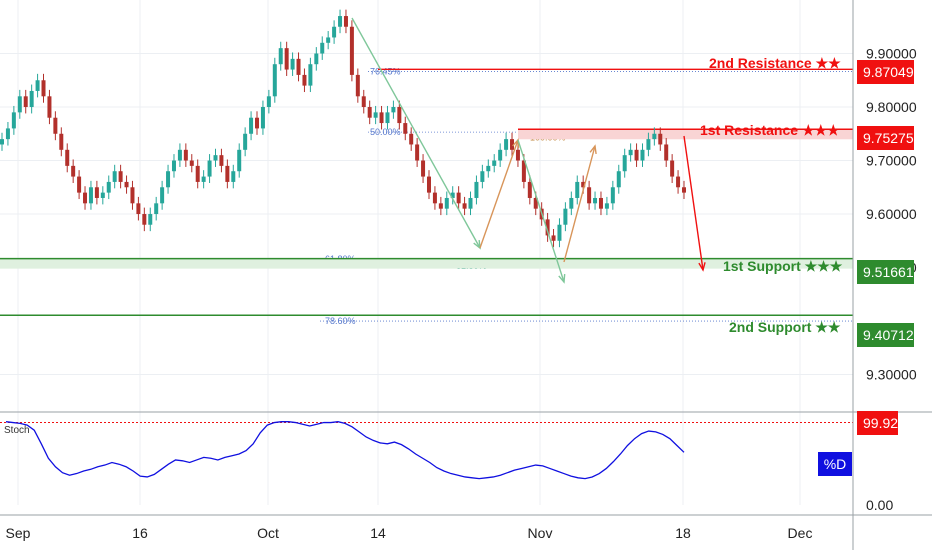 Image resolution: width=932 pixels, height=550 pixels. Describe the element at coordinates (835, 464) in the screenshot. I see `stoch-legend-d: %D` at that location.